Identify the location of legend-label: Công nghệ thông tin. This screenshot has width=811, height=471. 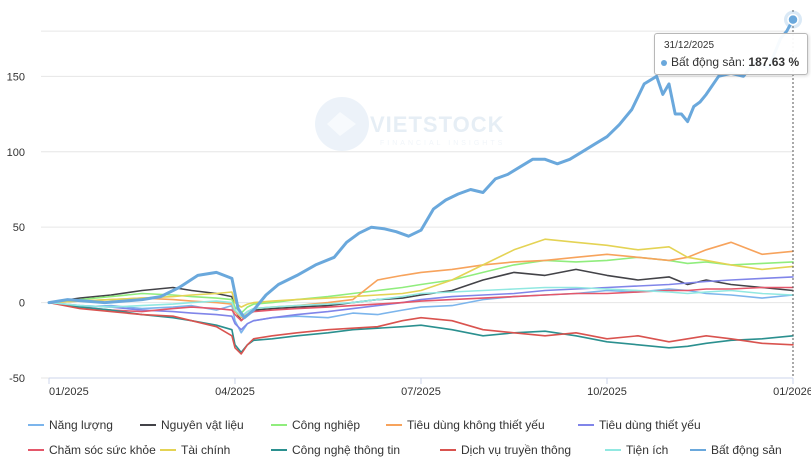
(346, 450).